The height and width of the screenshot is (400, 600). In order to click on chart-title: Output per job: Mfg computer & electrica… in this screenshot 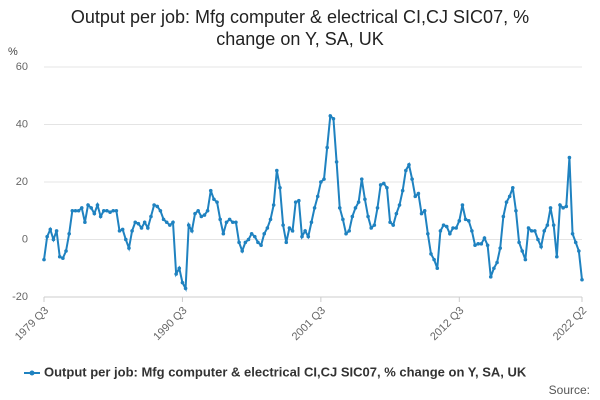, I will do `click(300, 28)`.